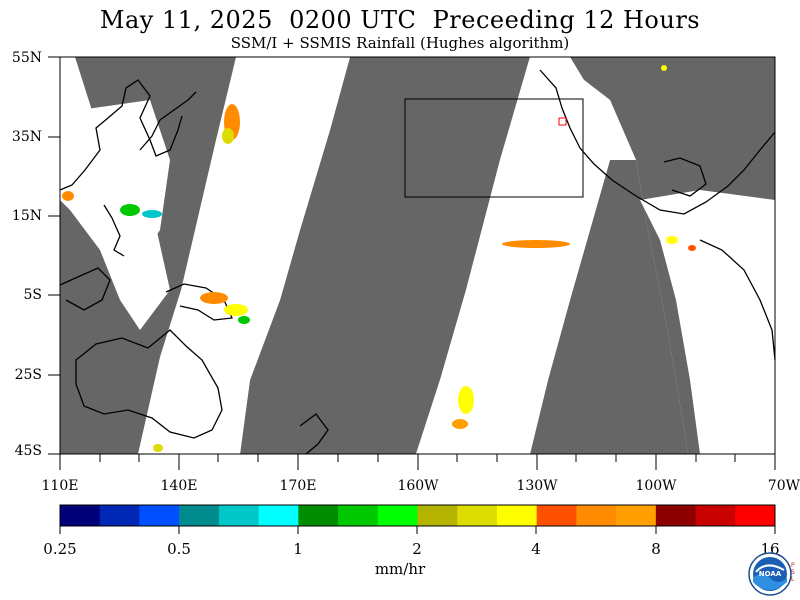  I want to click on coastline-philippines, so click(114, 230).